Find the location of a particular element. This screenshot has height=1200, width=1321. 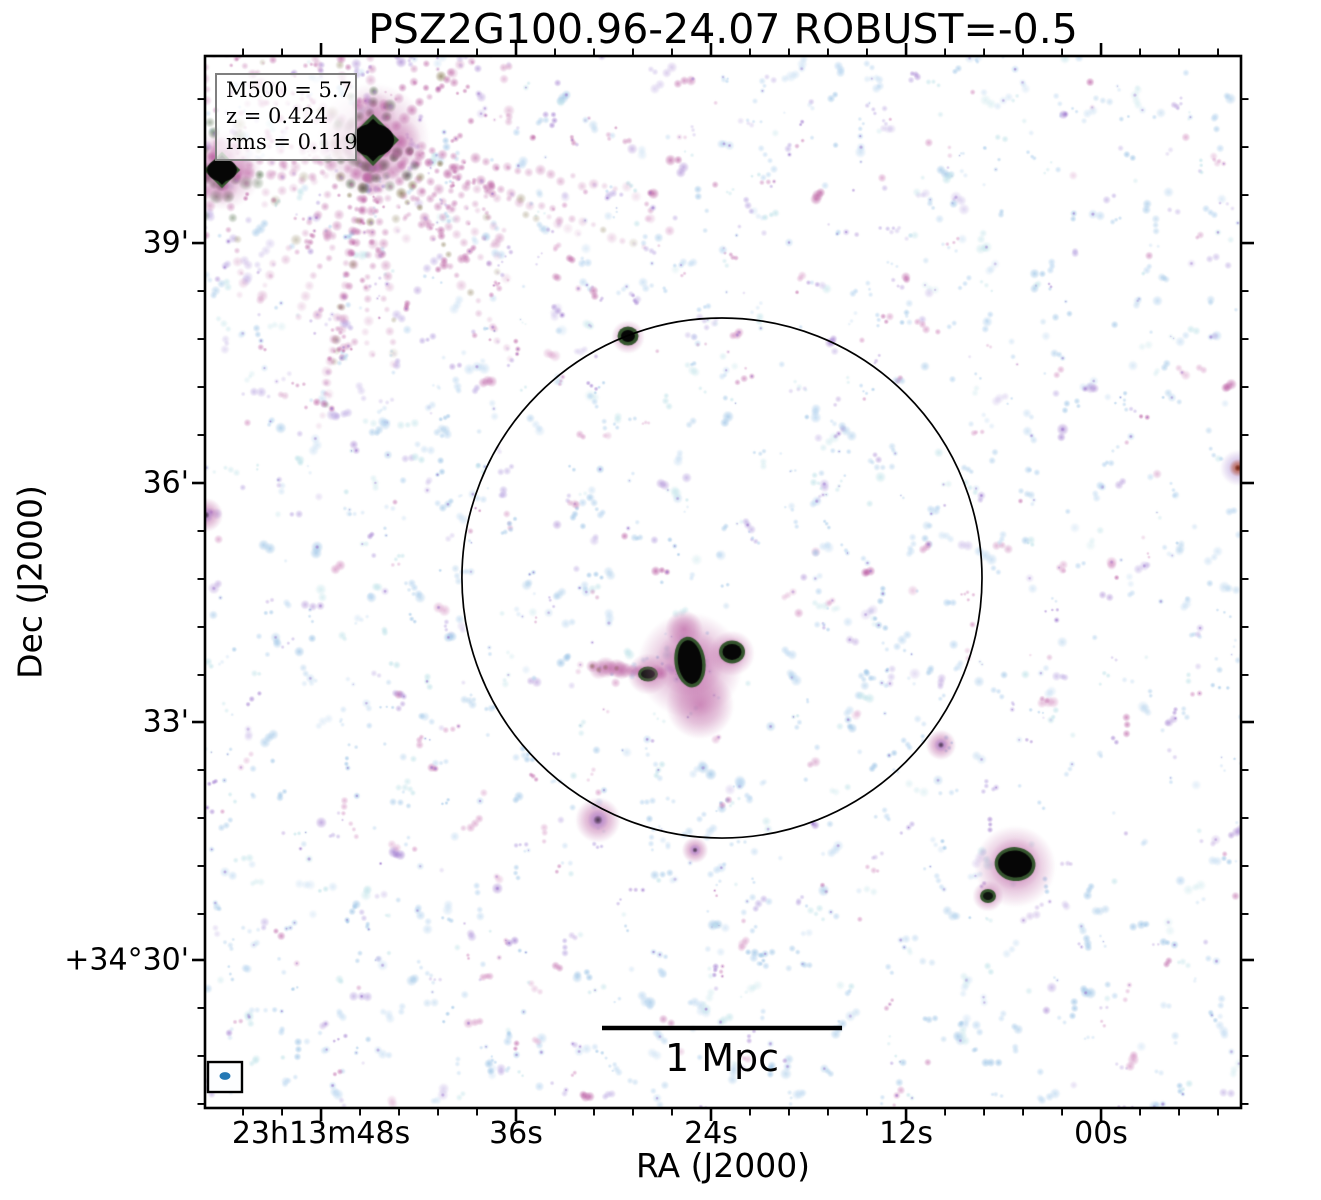

y-tick-label: +34°30' is located at coordinates (126, 960).